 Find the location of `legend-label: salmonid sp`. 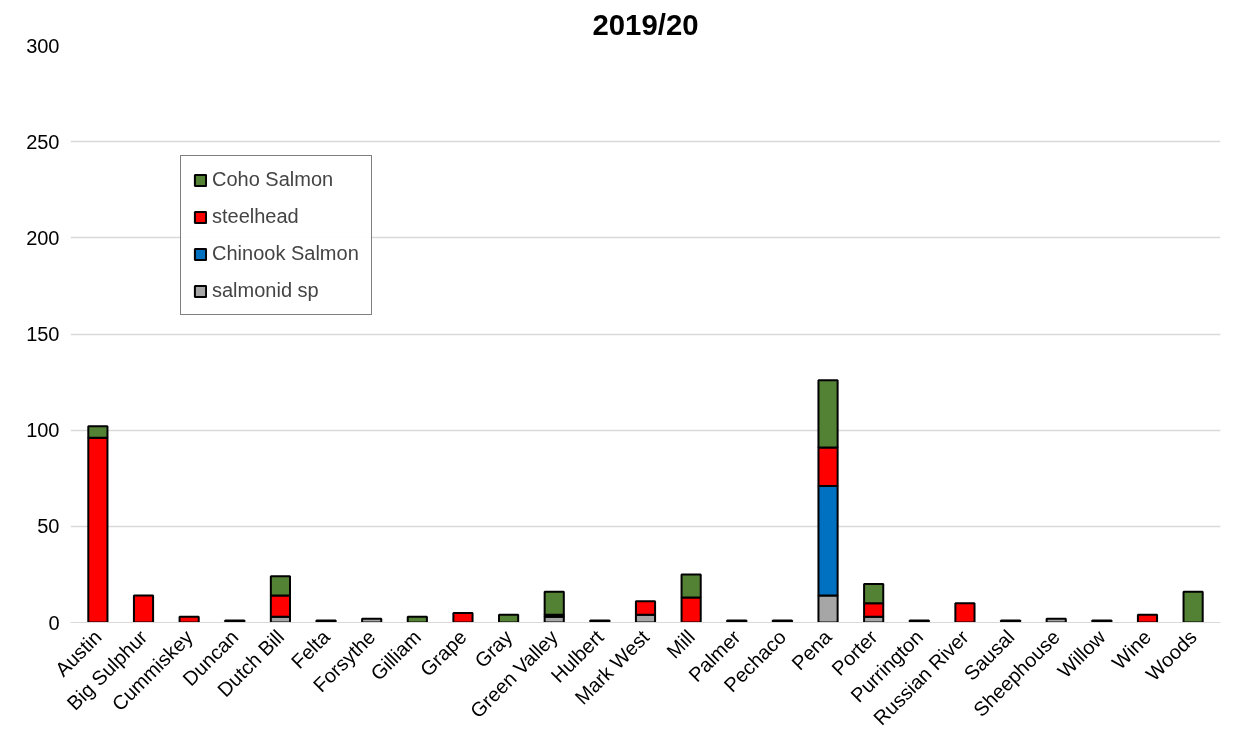

legend-label: salmonid sp is located at coordinates (265, 290).